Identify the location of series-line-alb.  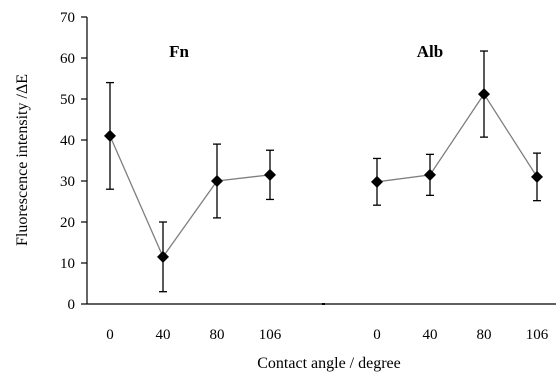
(457, 137).